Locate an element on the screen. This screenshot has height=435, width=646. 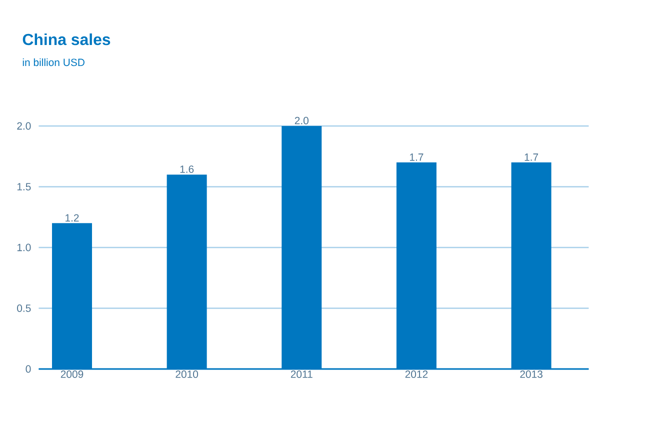
data-label: 1.6 is located at coordinates (187, 169).